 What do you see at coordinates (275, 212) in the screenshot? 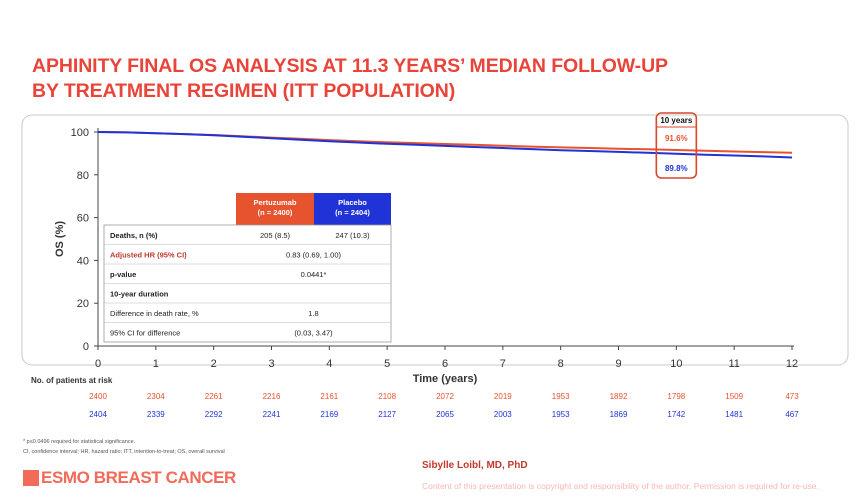
I see `table-header-pertuzumab: (n = 2400)` at bounding box center [275, 212].